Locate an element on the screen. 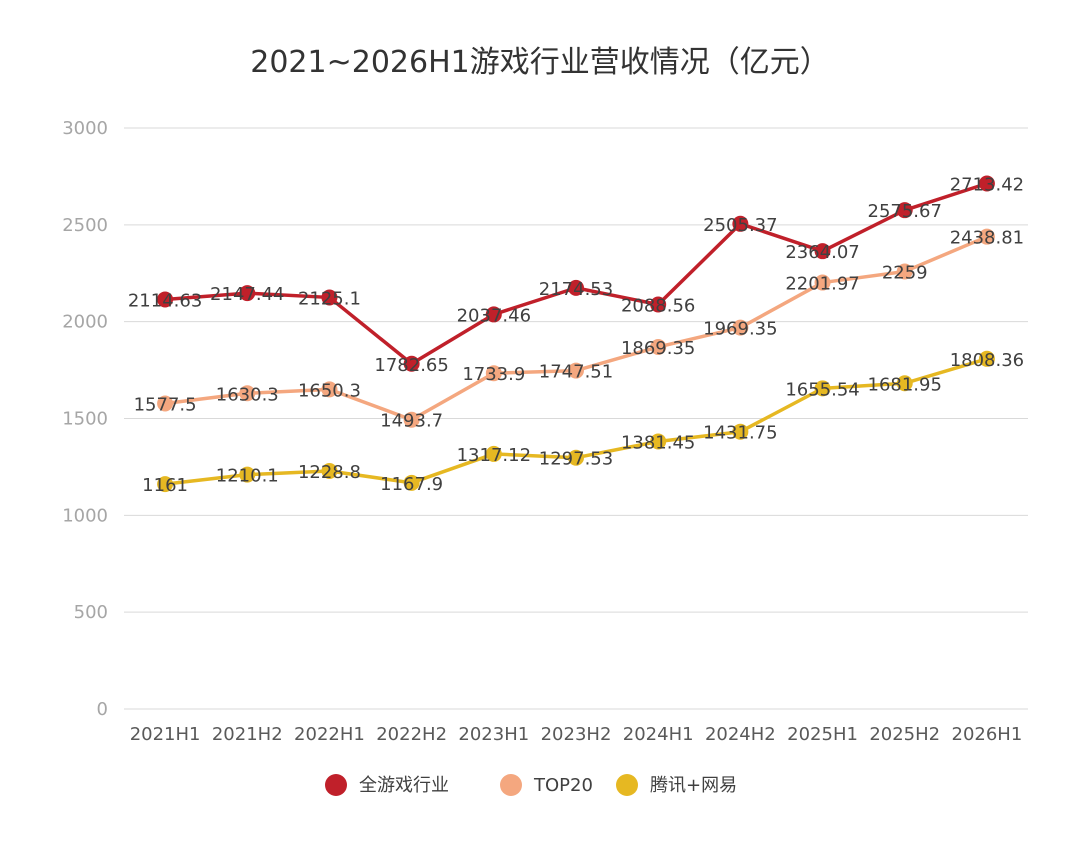 The width and height of the screenshot is (1080, 859). data-label: 1210.1 is located at coordinates (247, 476).